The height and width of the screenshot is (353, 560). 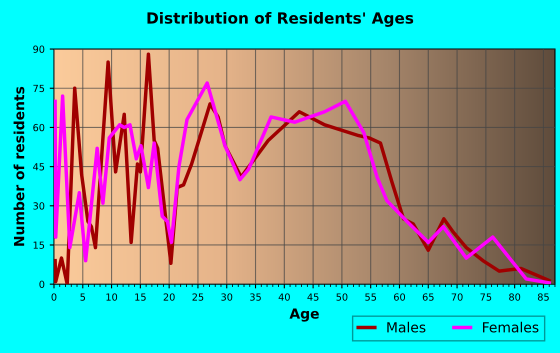 I want to click on x-tick-label: 10, so click(x=112, y=297).